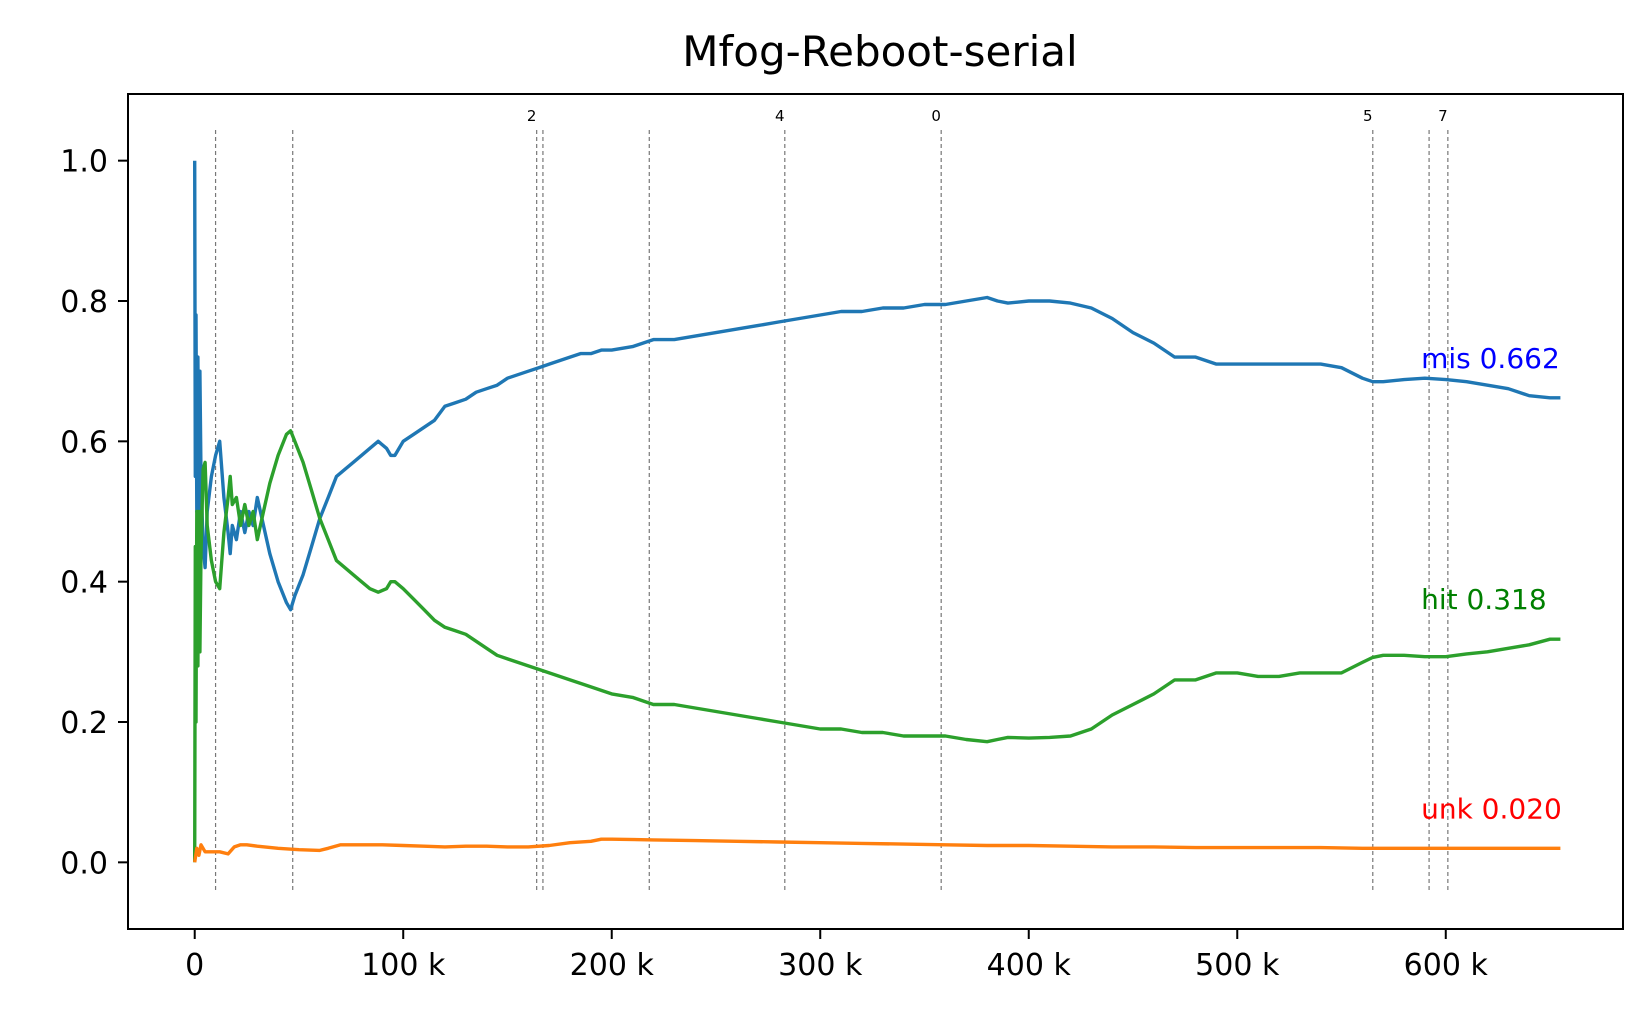 The image size is (1643, 1023). What do you see at coordinates (612, 965) in the screenshot?
I see `x-tick-label: 200 k` at bounding box center [612, 965].